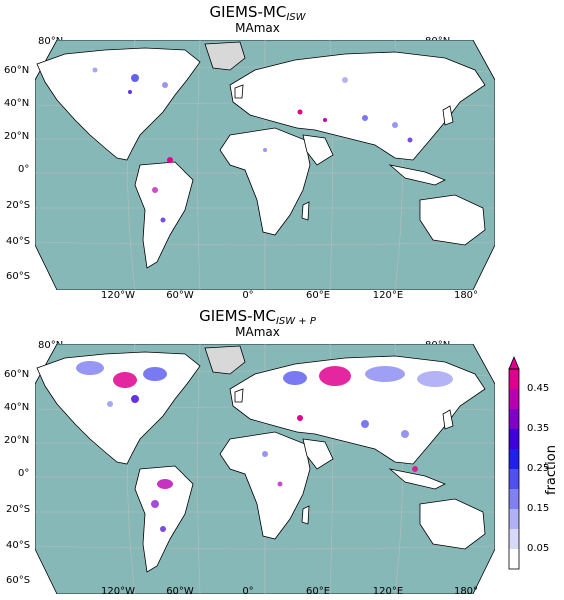 The width and height of the screenshot is (564, 600). I want to click on map2-lon-60e: 60°E, so click(318, 591).